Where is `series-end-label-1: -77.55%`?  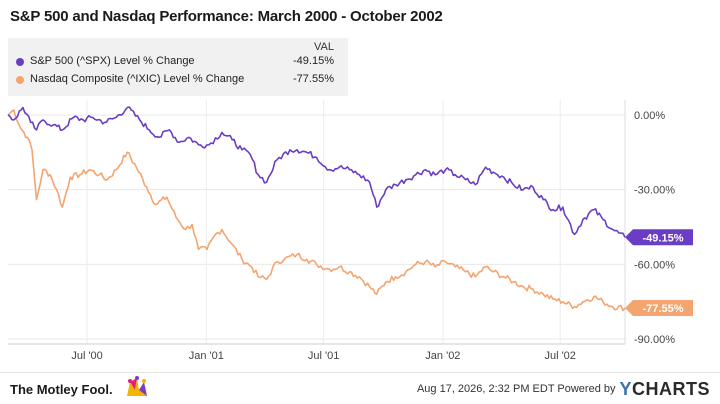 series-end-label-1: -77.55% is located at coordinates (663, 309).